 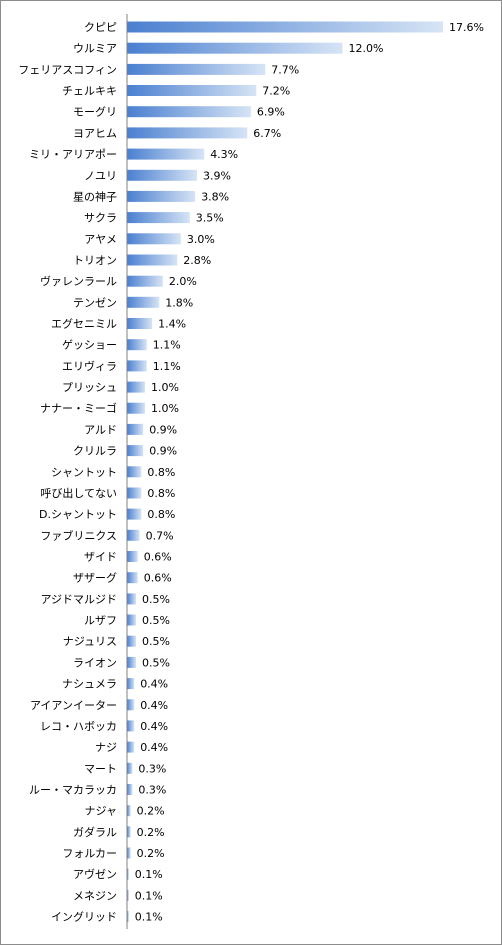 What do you see at coordinates (89, 387) in the screenshot?
I see `category-label: プリッシュ` at bounding box center [89, 387].